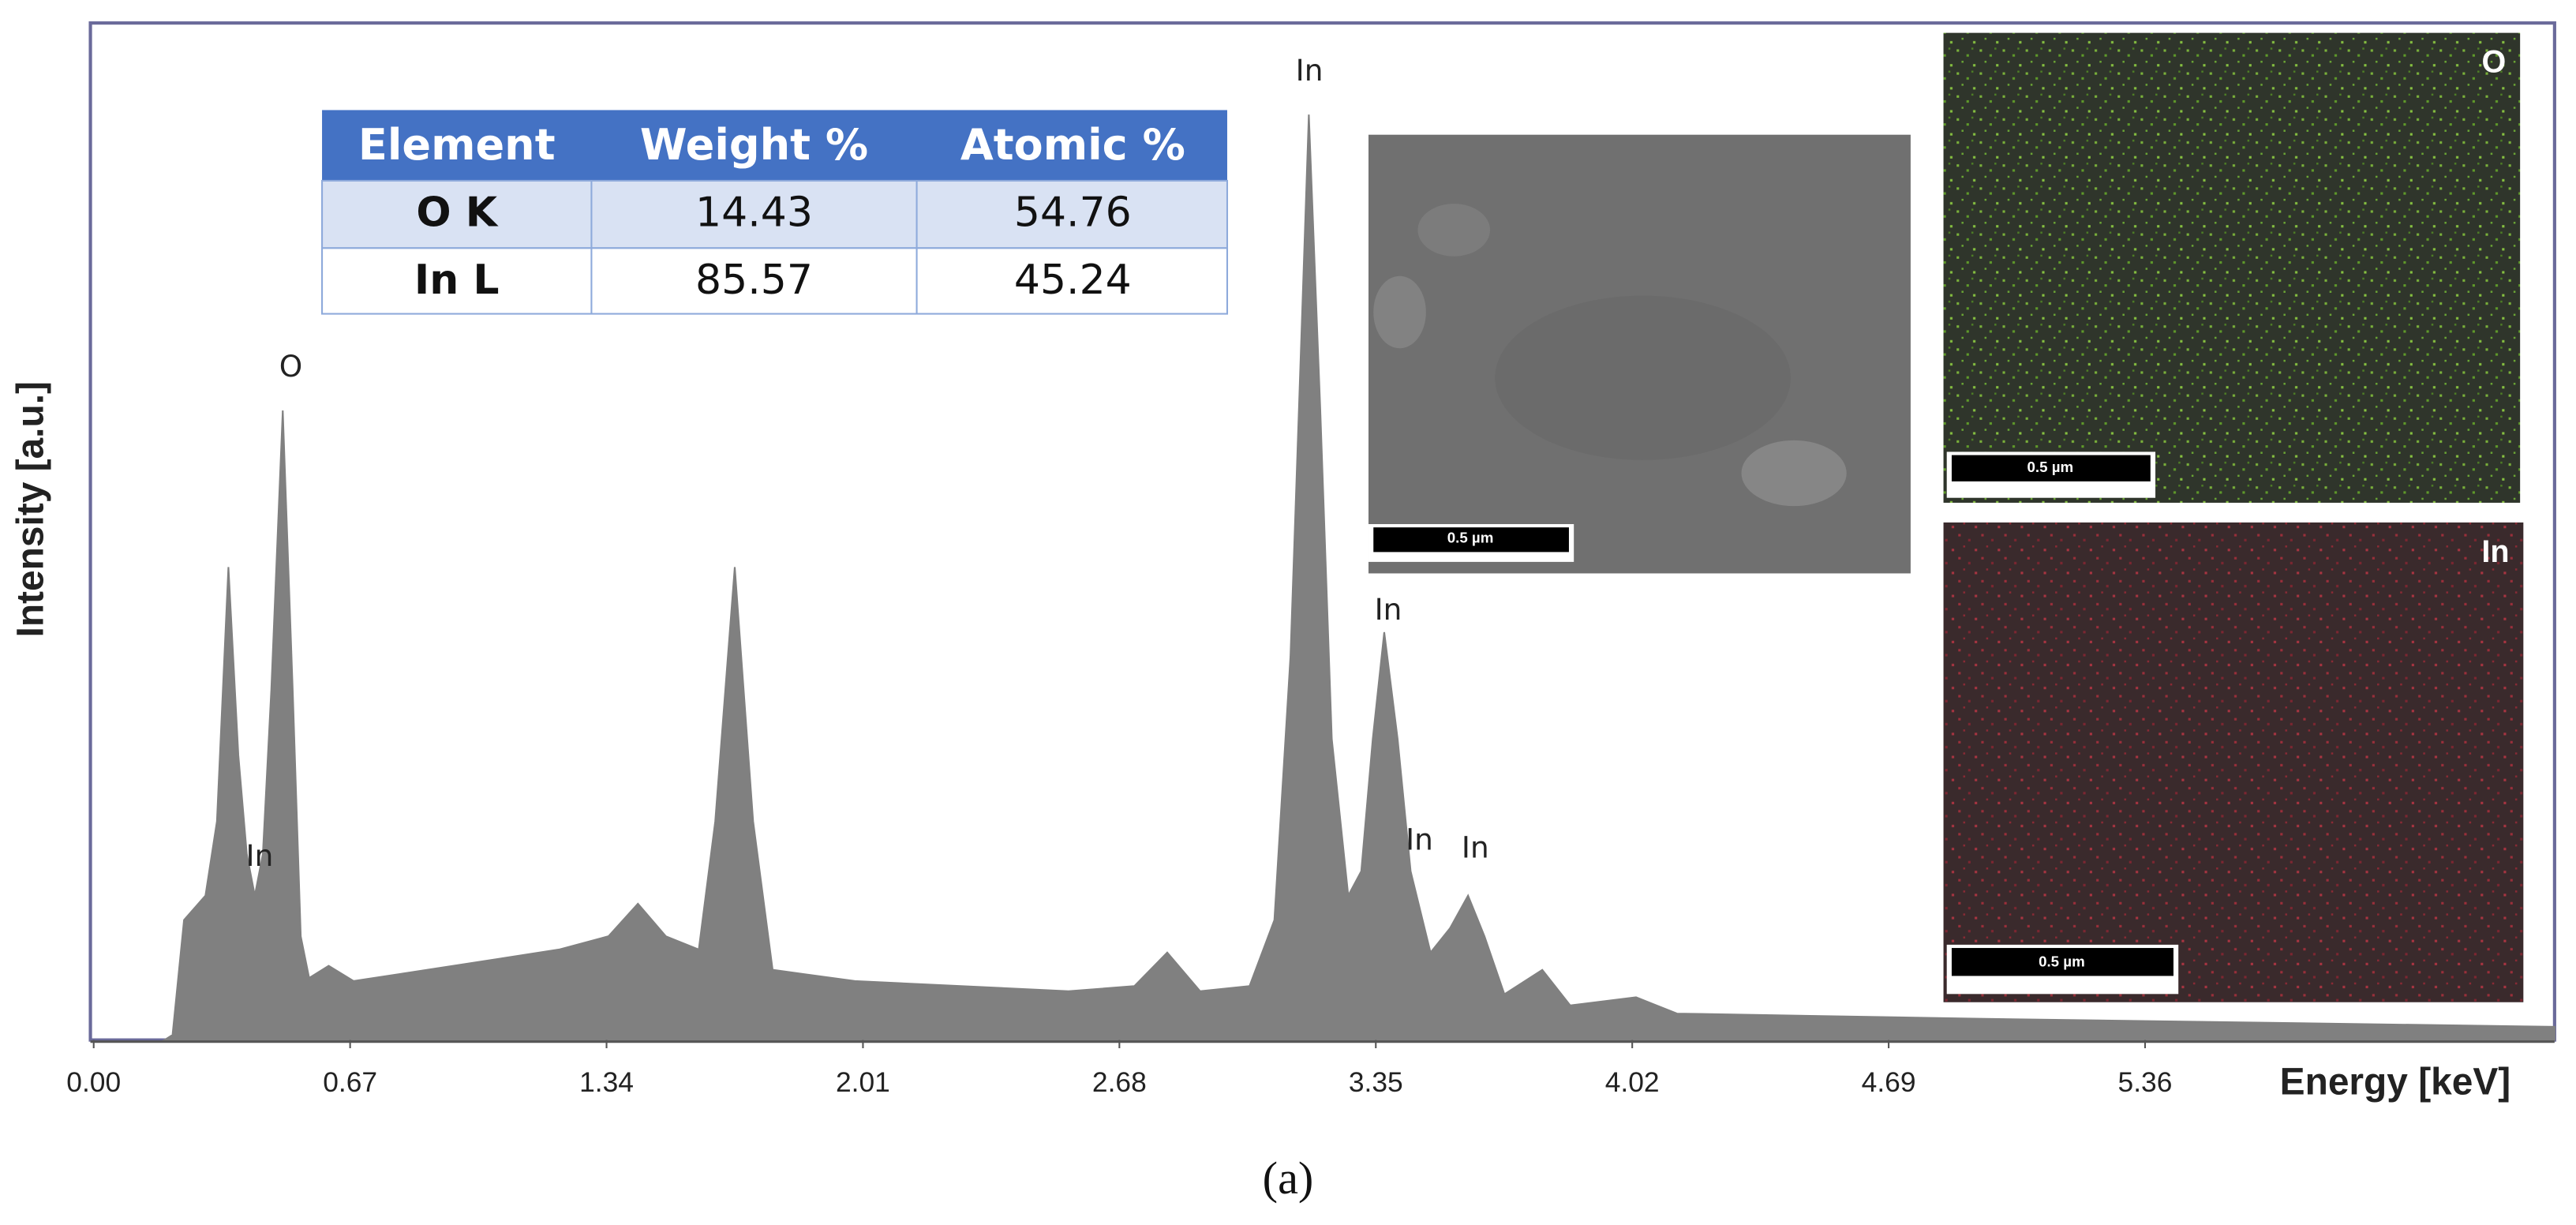  What do you see at coordinates (350, 1082) in the screenshot?
I see `x-tick-label: 0.67` at bounding box center [350, 1082].